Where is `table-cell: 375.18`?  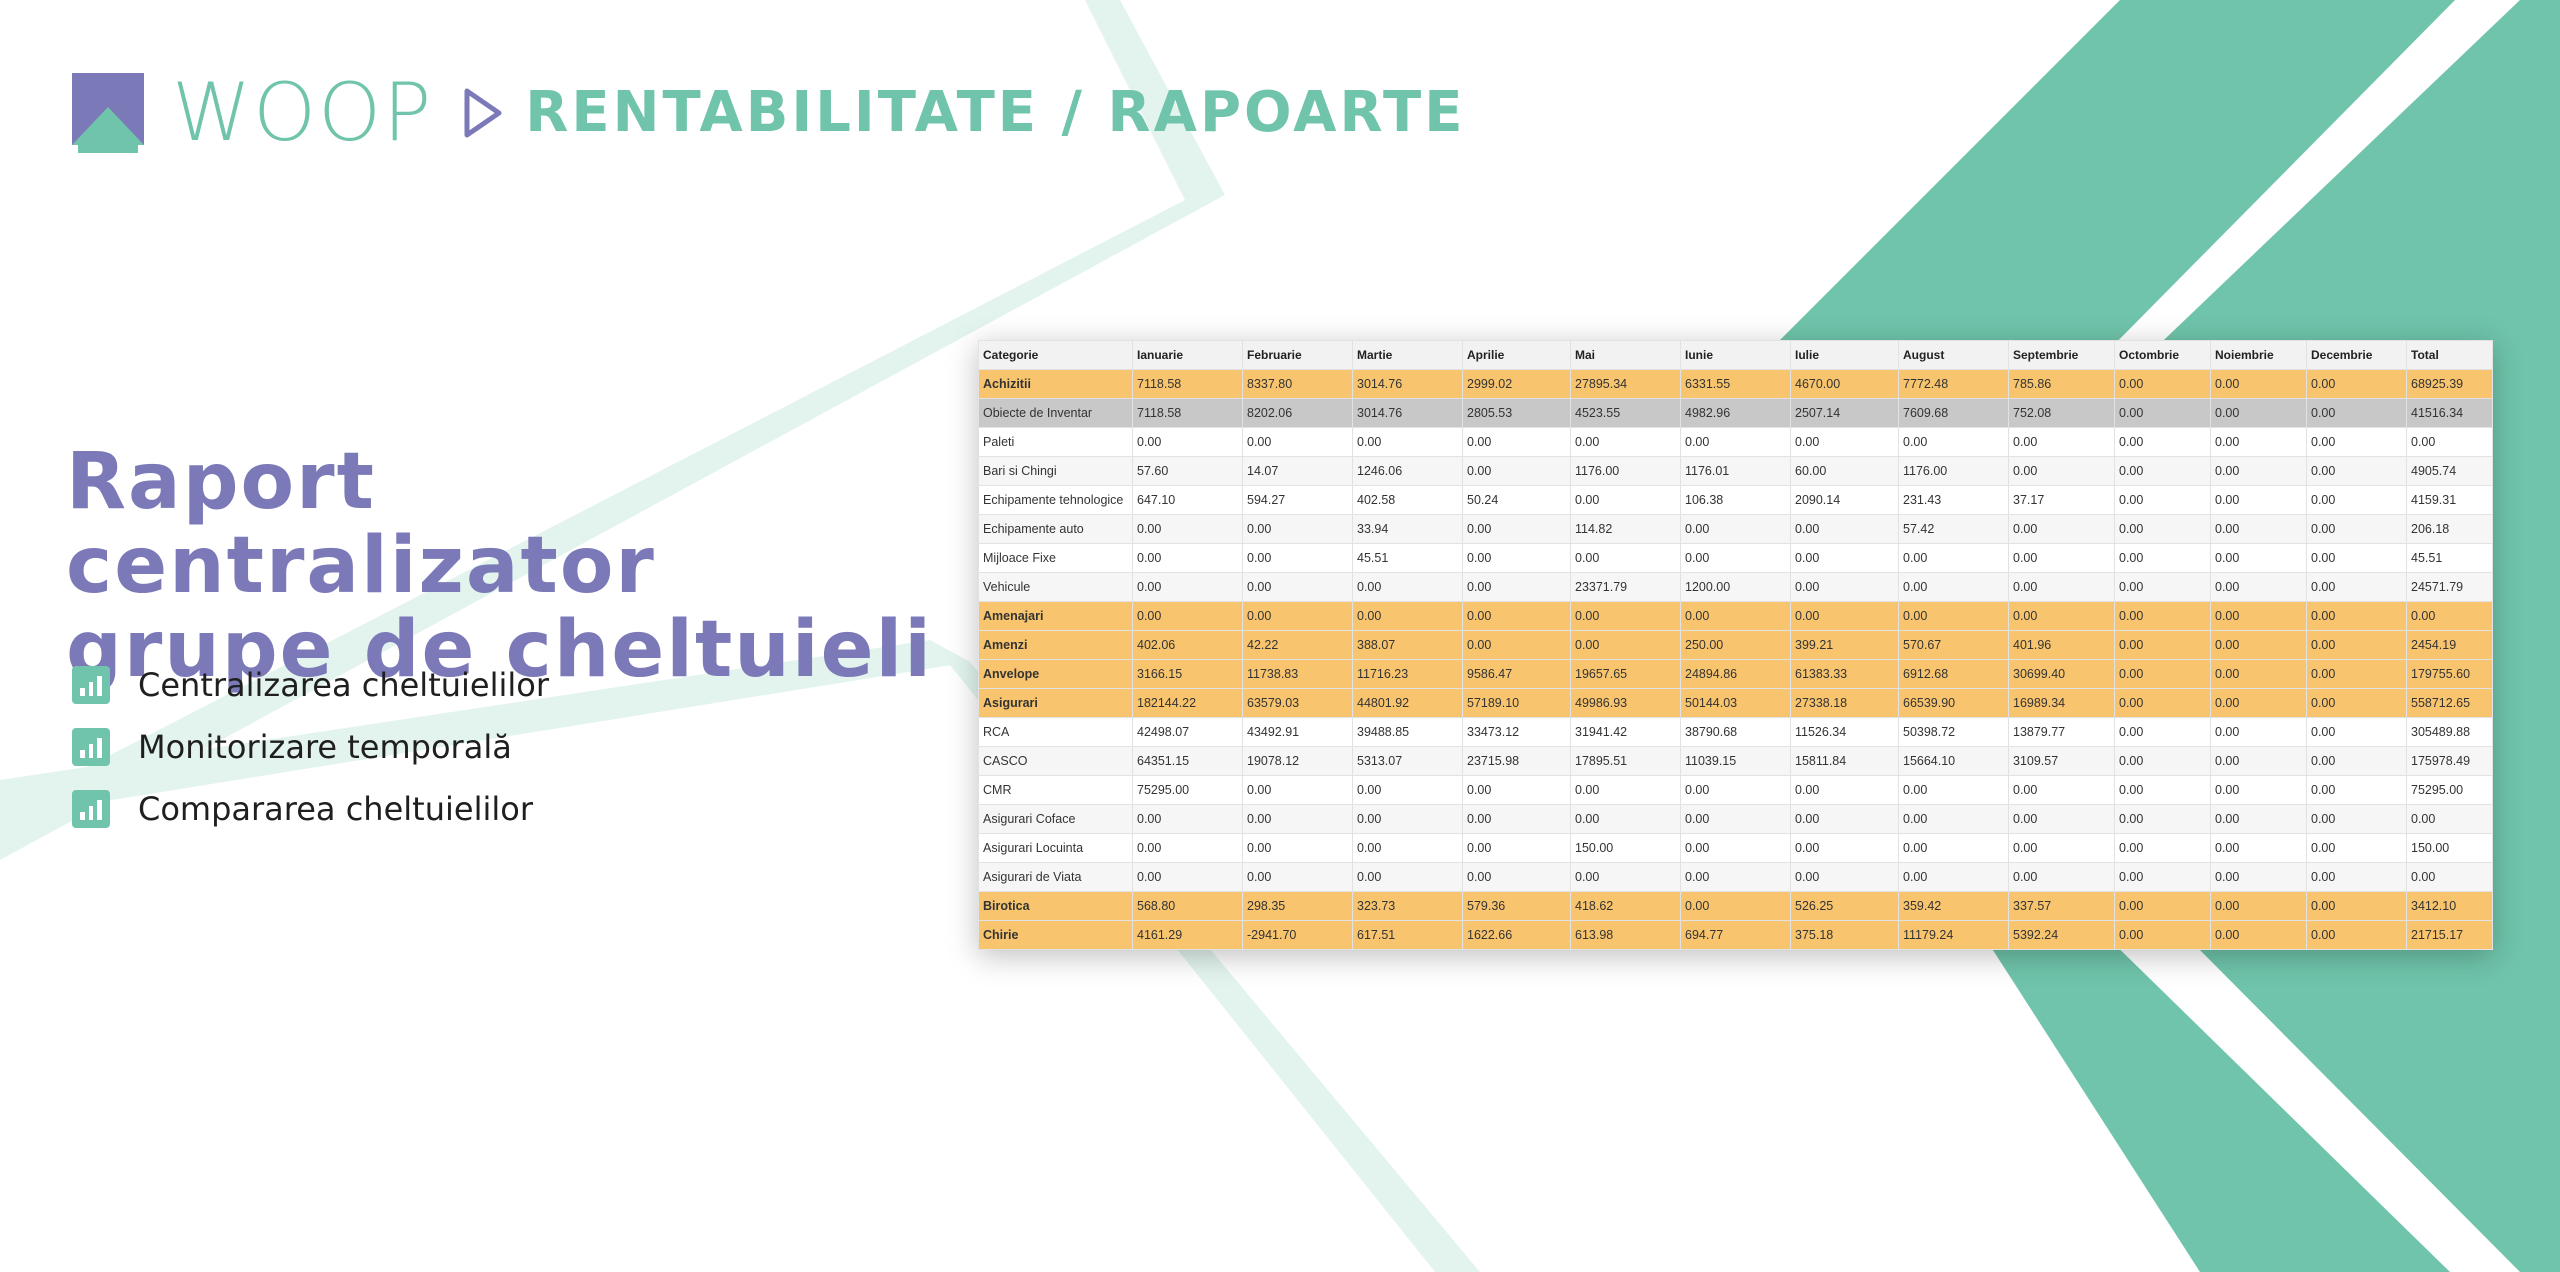
table-cell: 375.18 is located at coordinates (1844, 935).